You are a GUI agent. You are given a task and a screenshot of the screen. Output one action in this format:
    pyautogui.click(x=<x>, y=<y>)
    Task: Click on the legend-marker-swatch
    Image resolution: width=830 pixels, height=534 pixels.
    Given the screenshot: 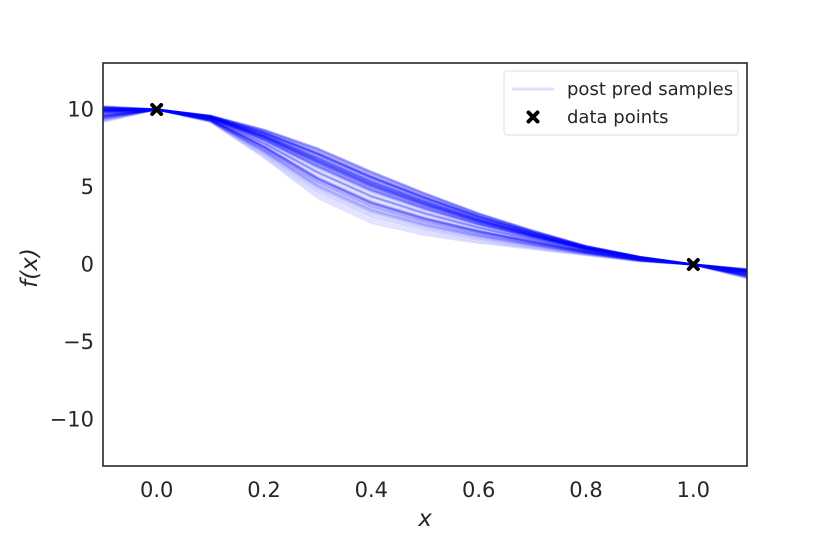 What is the action you would take?
    pyautogui.click(x=533, y=117)
    